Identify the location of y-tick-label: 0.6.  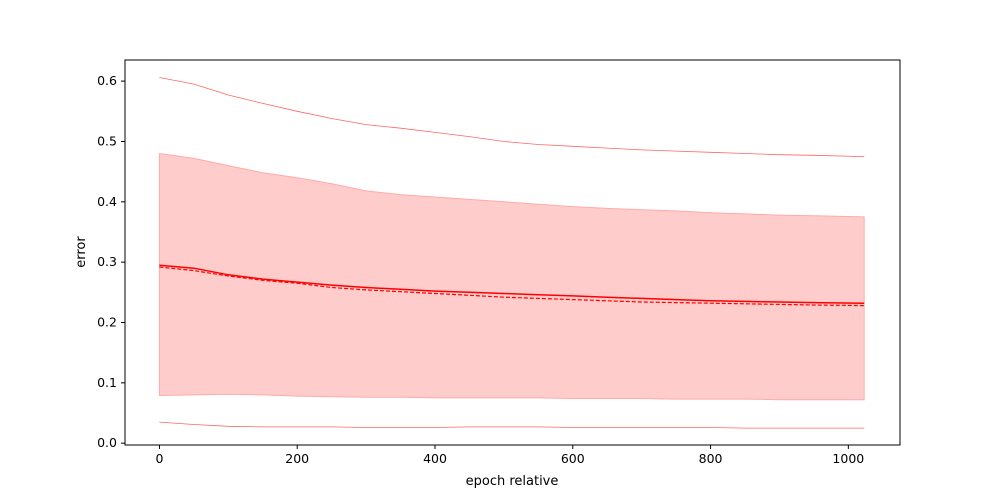
(107, 80).